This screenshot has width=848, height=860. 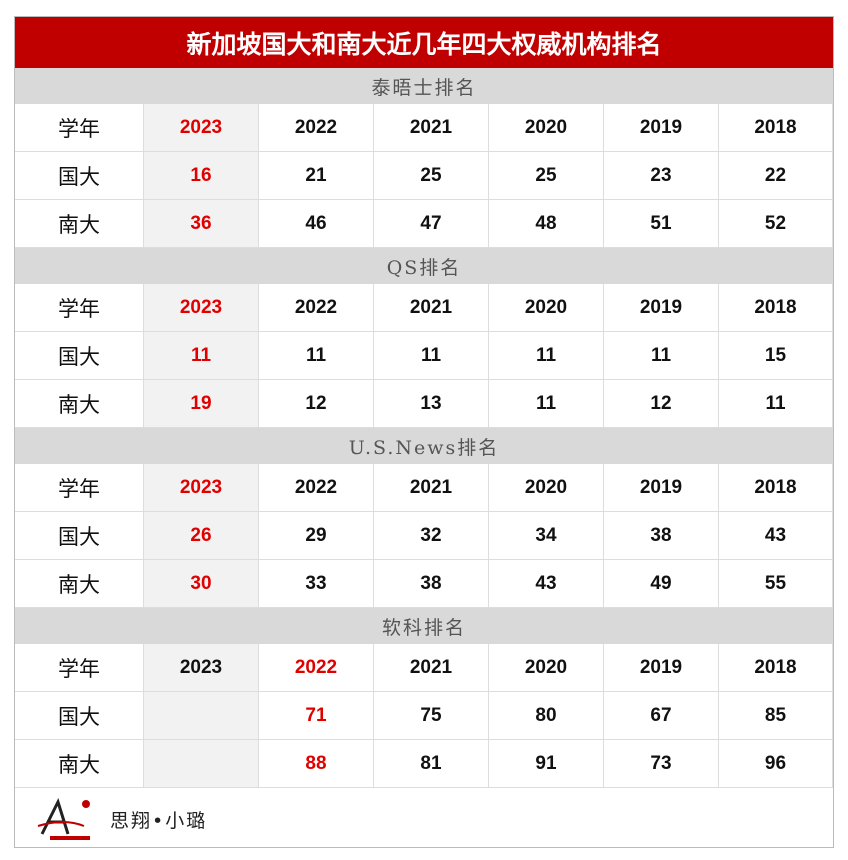 I want to click on rank: 16, so click(x=201, y=176).